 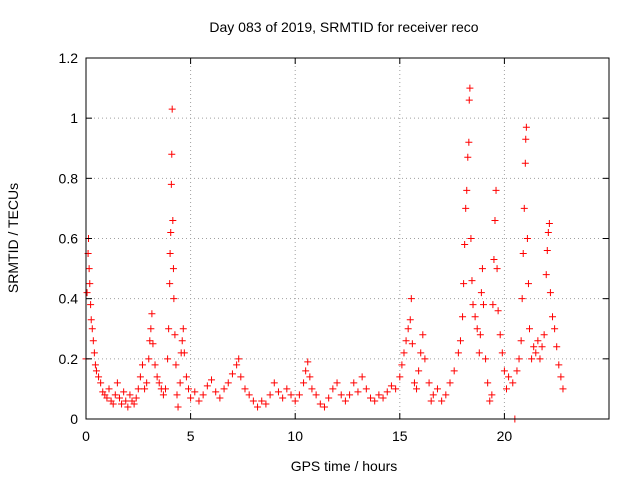 What do you see at coordinates (69, 359) in the screenshot?
I see `y-tick-label: 0.2` at bounding box center [69, 359].